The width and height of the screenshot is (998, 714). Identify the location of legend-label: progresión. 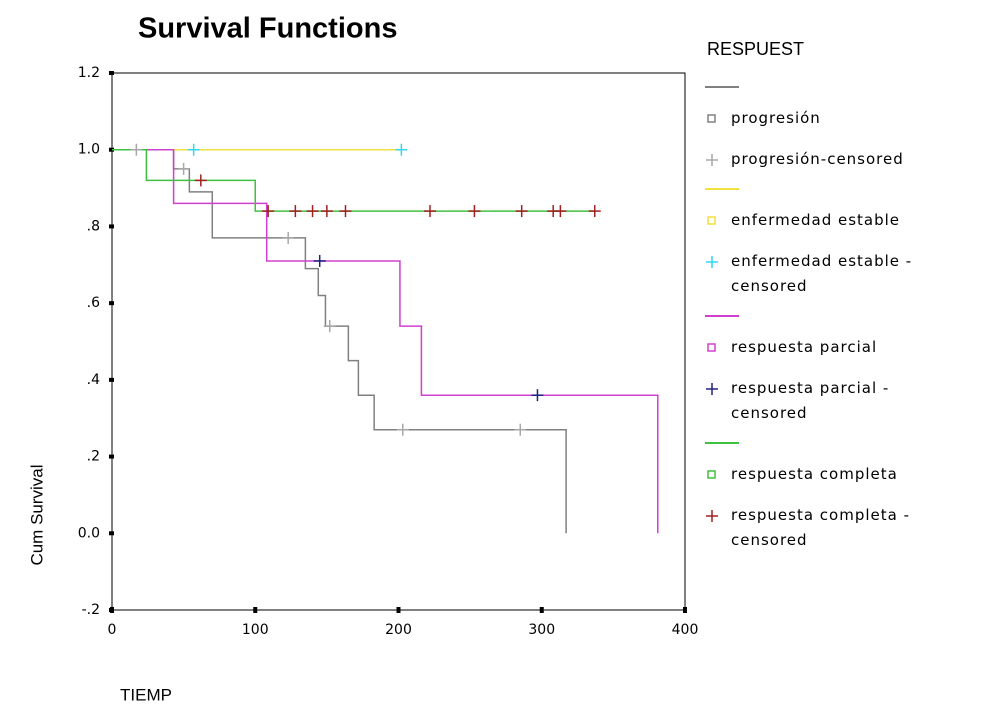
(776, 118).